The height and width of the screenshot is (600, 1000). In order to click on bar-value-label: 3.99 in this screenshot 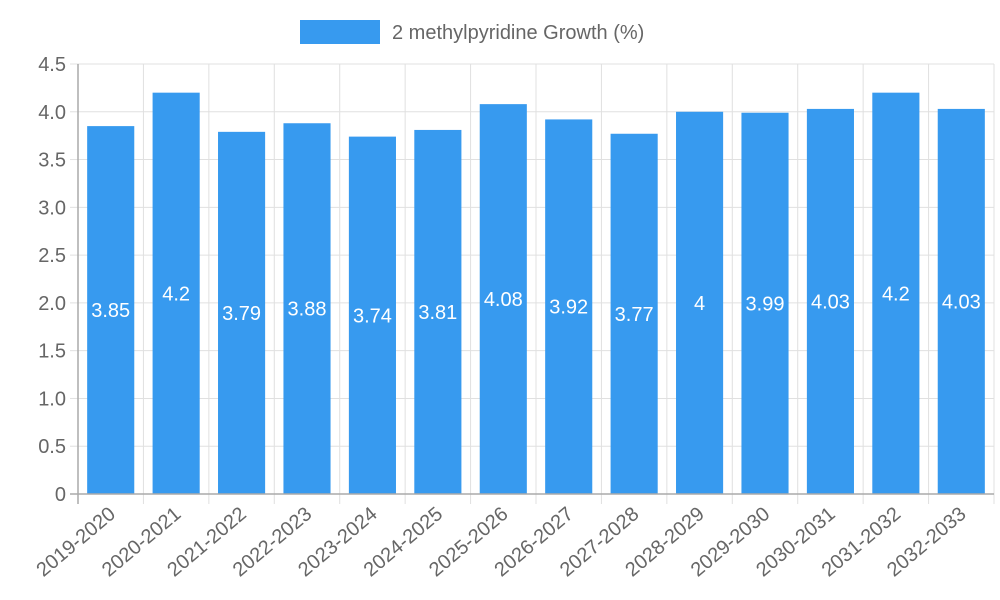, I will do `click(765, 304)`.